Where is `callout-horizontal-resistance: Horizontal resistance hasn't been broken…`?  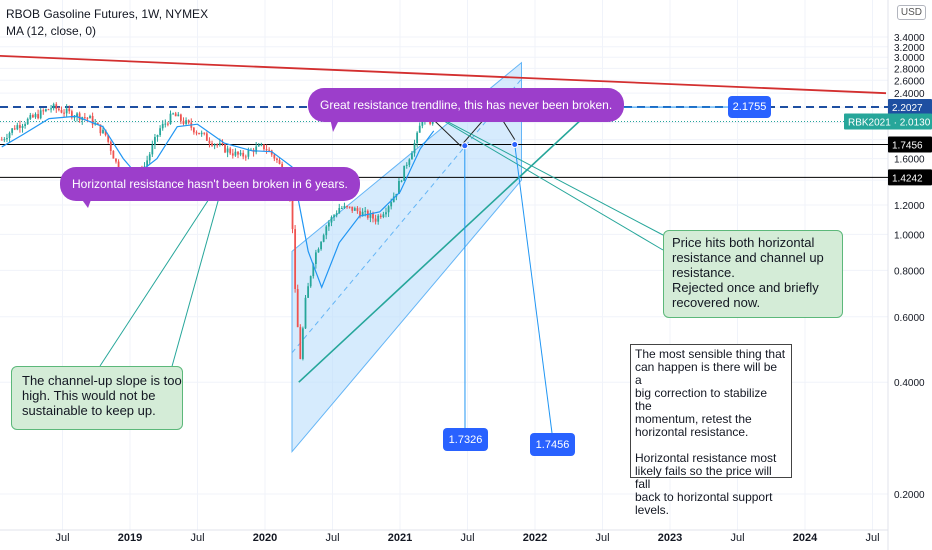 callout-horizontal-resistance: Horizontal resistance hasn't been broken… is located at coordinates (210, 184).